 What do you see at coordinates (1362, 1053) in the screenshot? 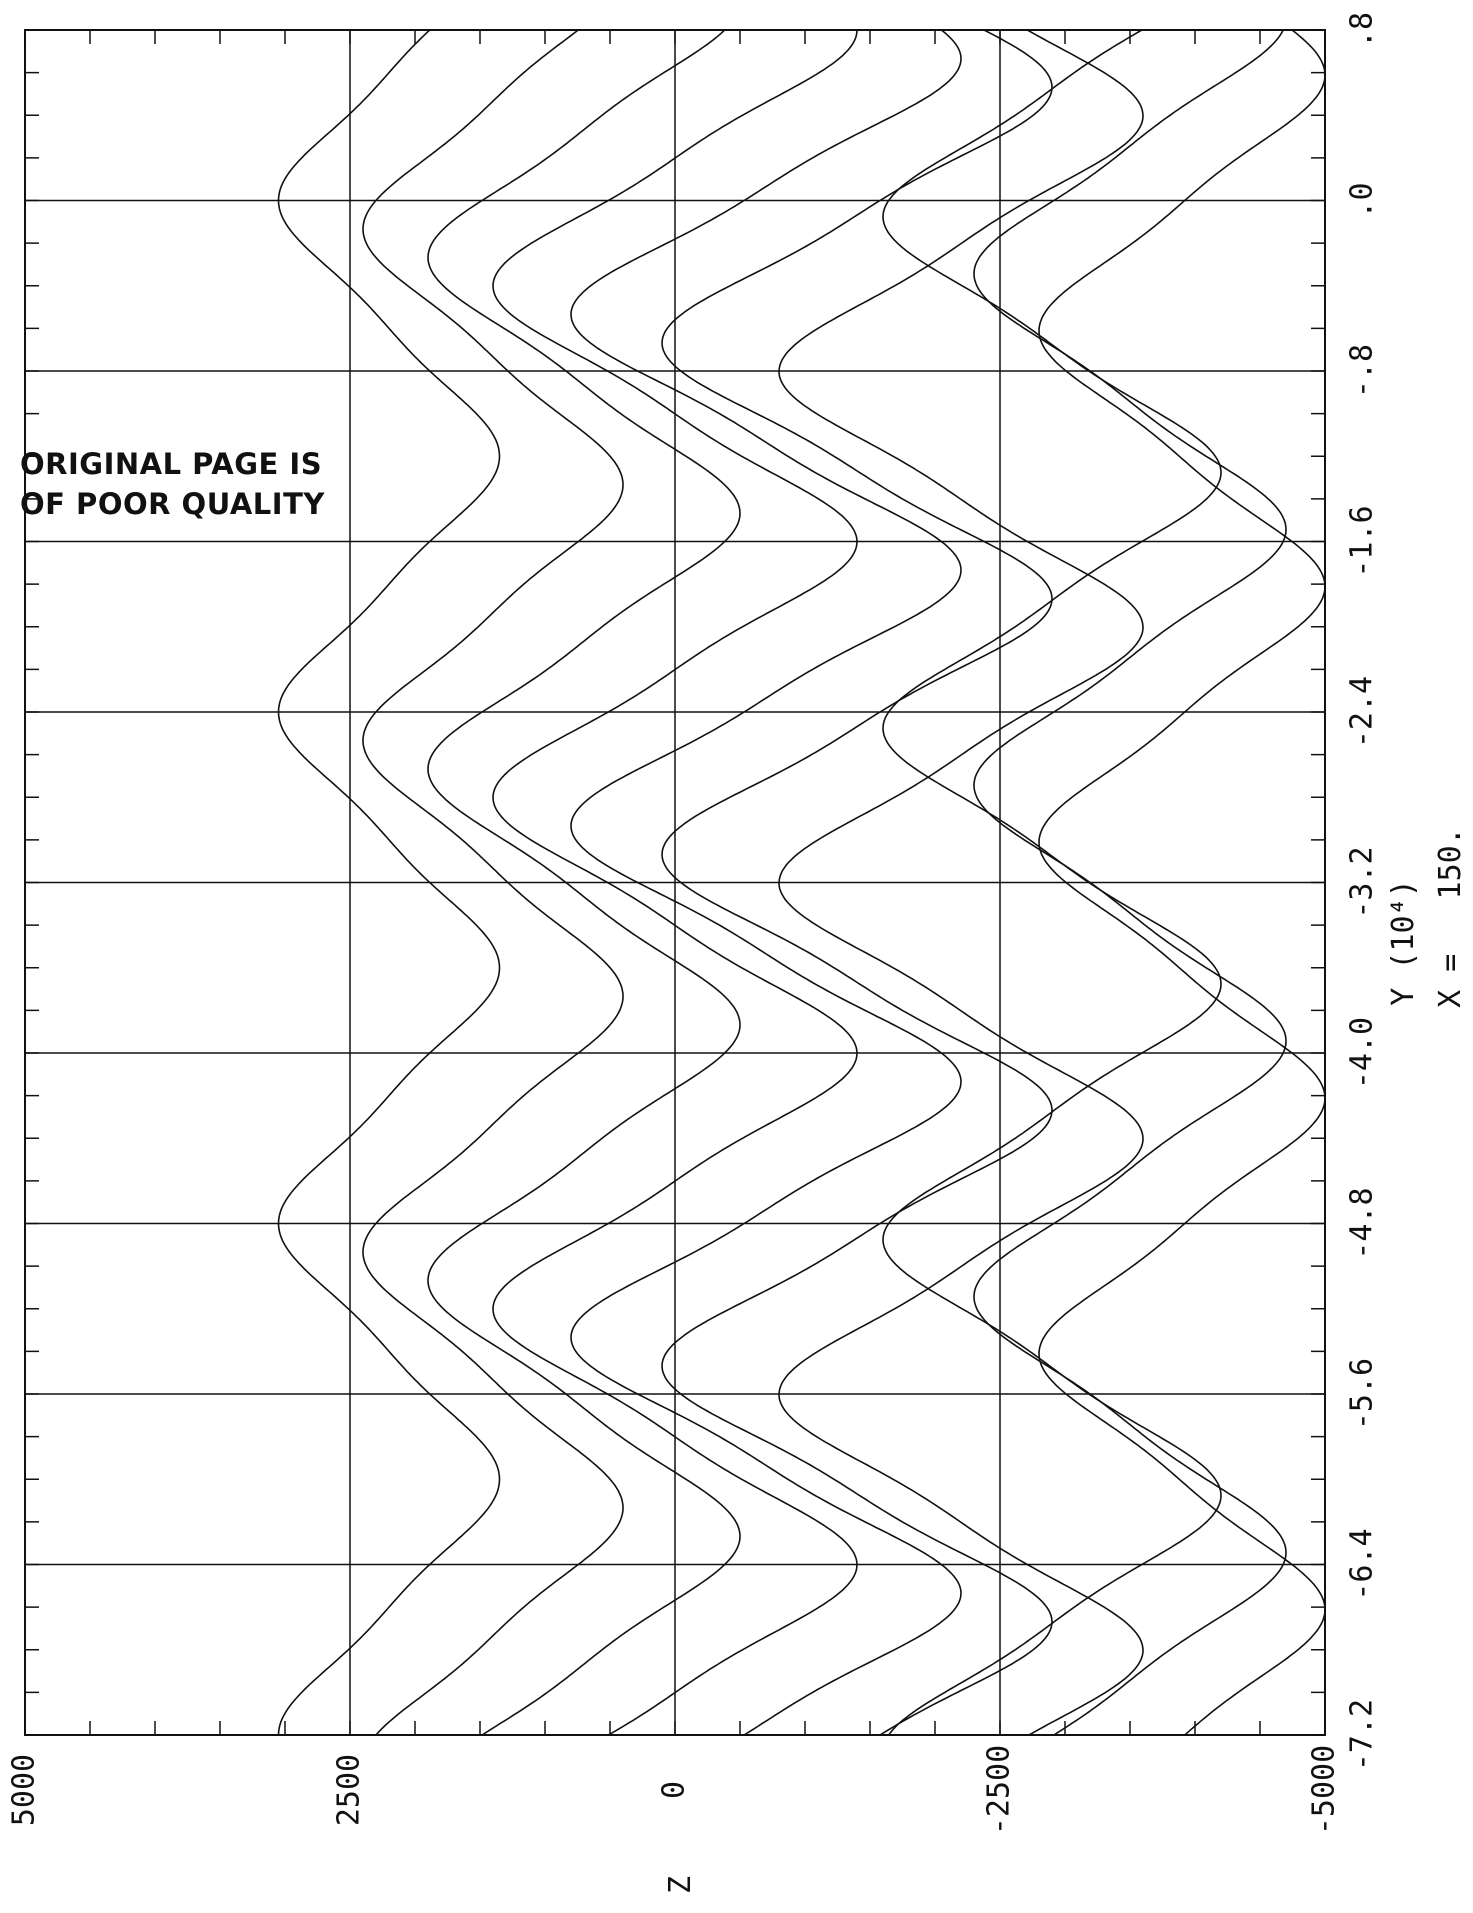
I see `y-tick-label: -4.0` at bounding box center [1362, 1053].